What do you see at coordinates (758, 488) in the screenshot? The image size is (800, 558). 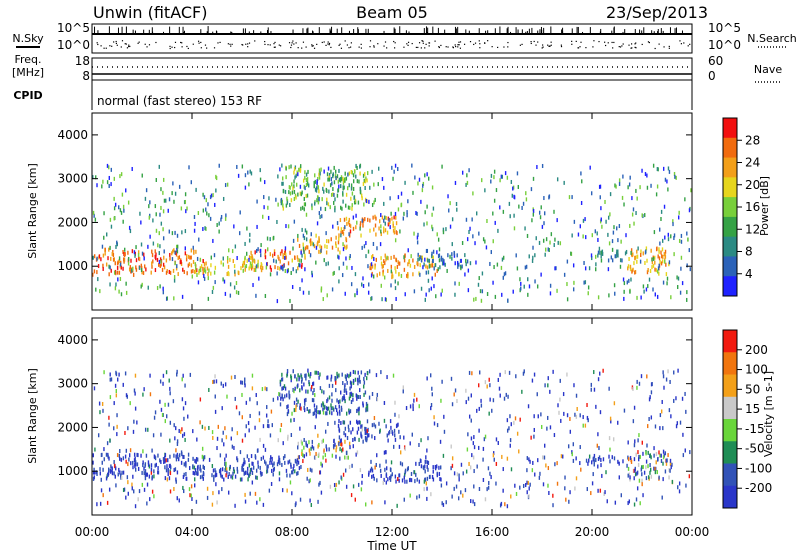 I see `velocity-colorbar-tick-label: -200` at bounding box center [758, 488].